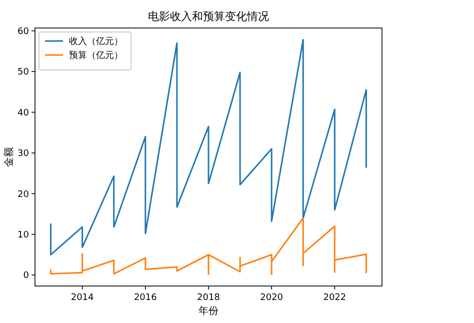  What do you see at coordinates (24, 73) in the screenshot?
I see `y-tick-label: 50` at bounding box center [24, 73].